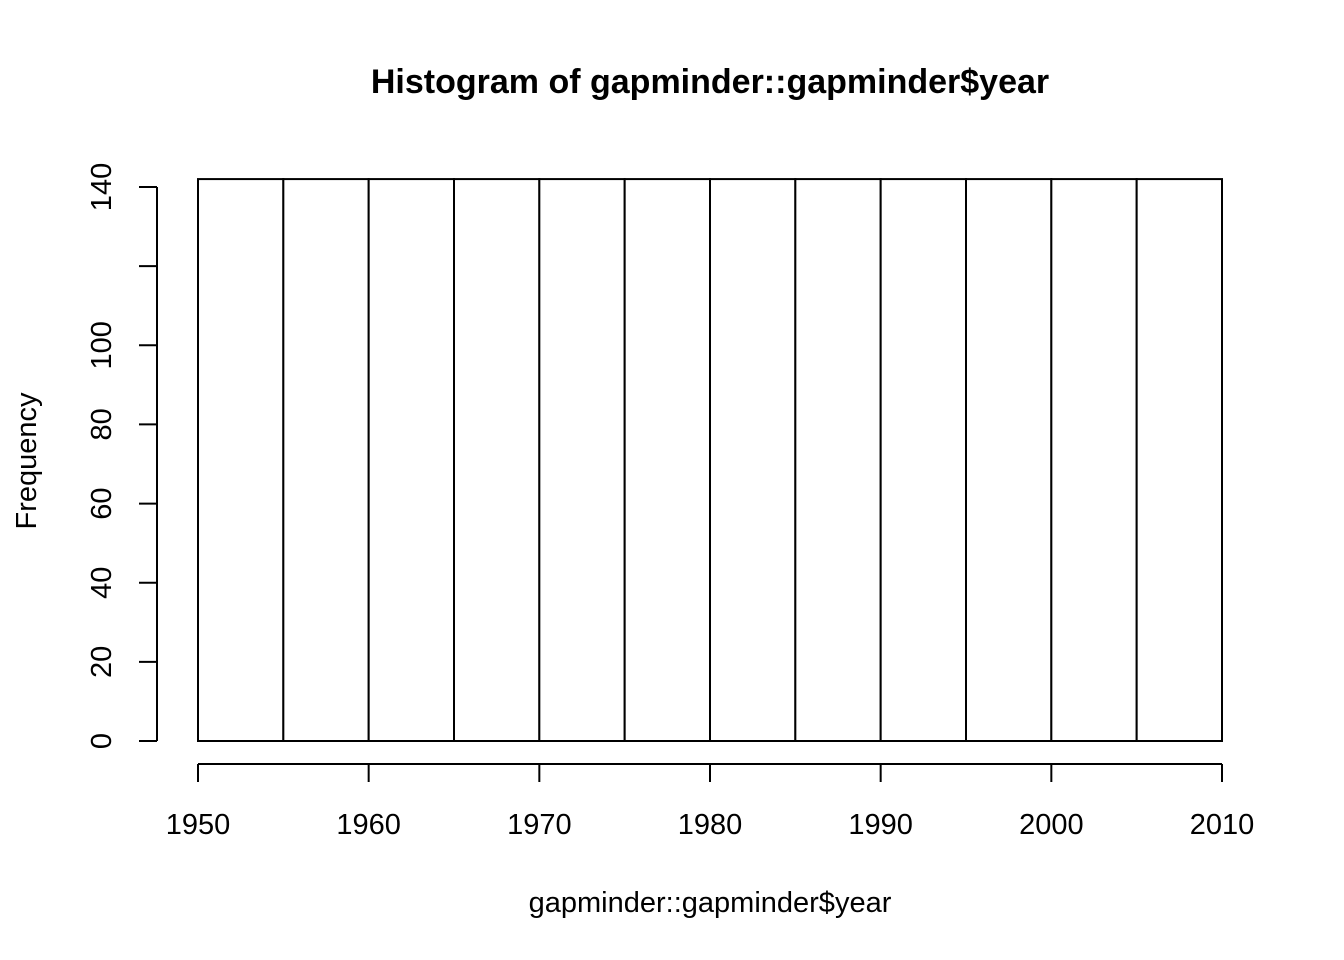 The width and height of the screenshot is (1344, 960). I want to click on chart-title: Histogram of gapminder::gapminder$year, so click(710, 82).